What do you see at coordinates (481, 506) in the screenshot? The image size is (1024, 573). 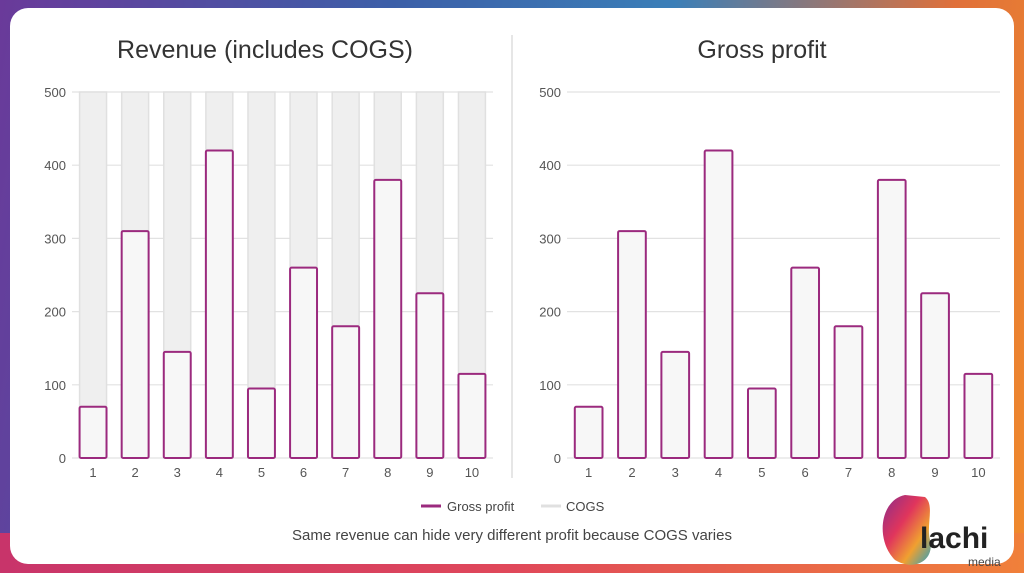 I see `legend-label-gross-profit: Gross profit` at bounding box center [481, 506].